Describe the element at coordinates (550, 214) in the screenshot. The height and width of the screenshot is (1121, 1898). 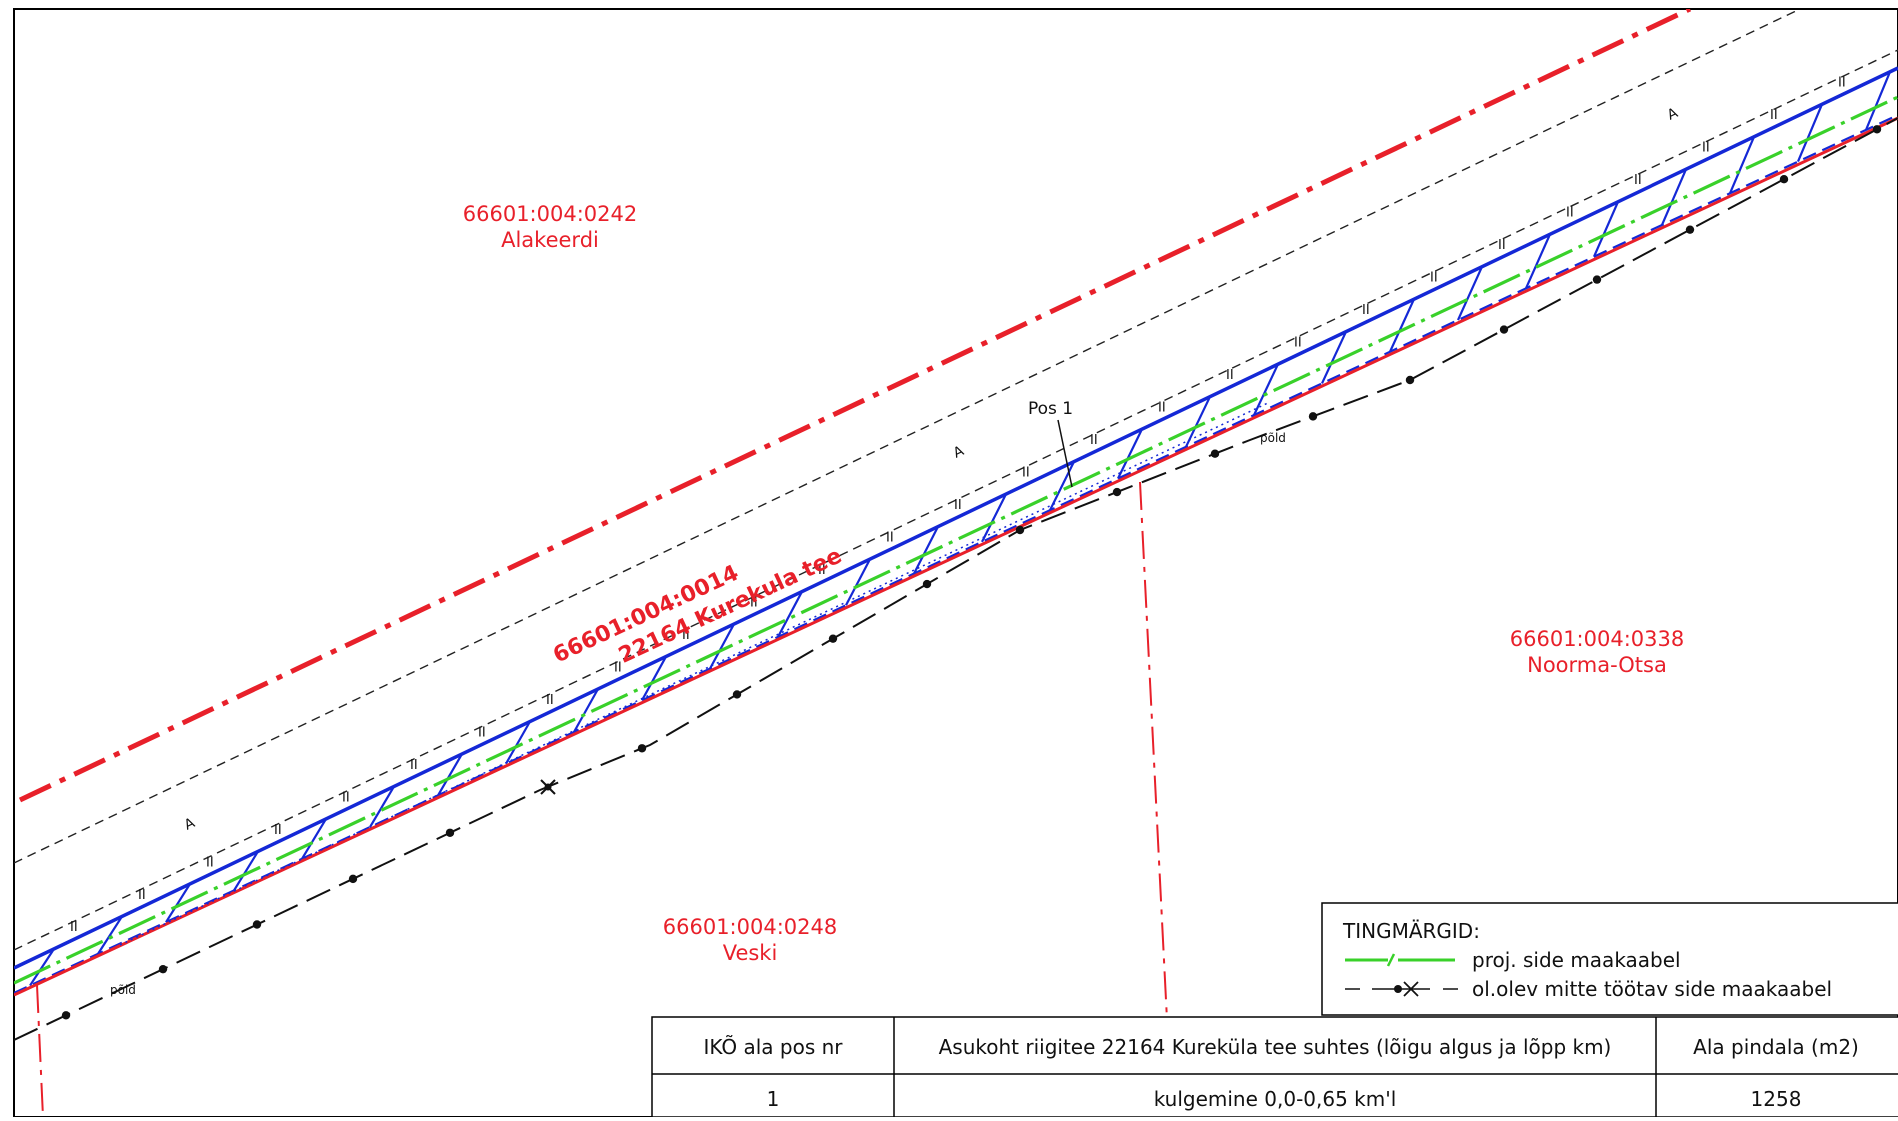
I see `parcel-code: 66601:004:0242` at that location.